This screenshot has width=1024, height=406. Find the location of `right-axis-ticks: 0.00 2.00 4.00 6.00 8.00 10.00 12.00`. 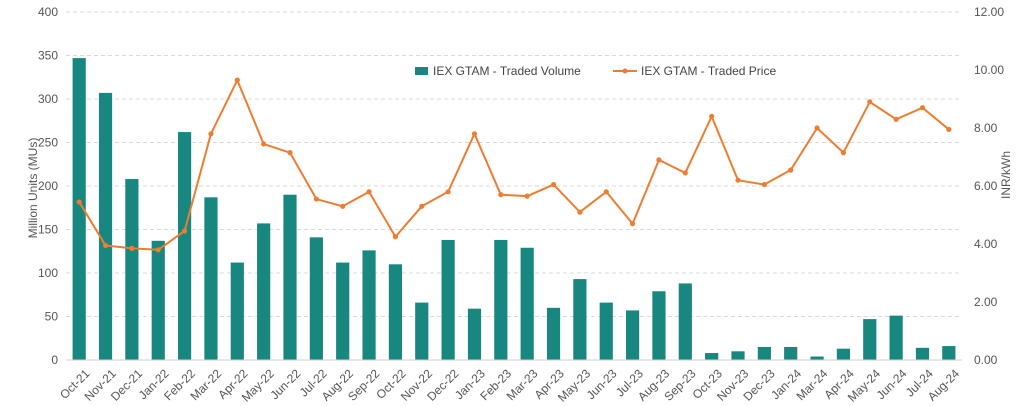

right-axis-ticks: 0.00 2.00 4.00 6.00 8.00 10.00 12.00 is located at coordinates (989, 186).